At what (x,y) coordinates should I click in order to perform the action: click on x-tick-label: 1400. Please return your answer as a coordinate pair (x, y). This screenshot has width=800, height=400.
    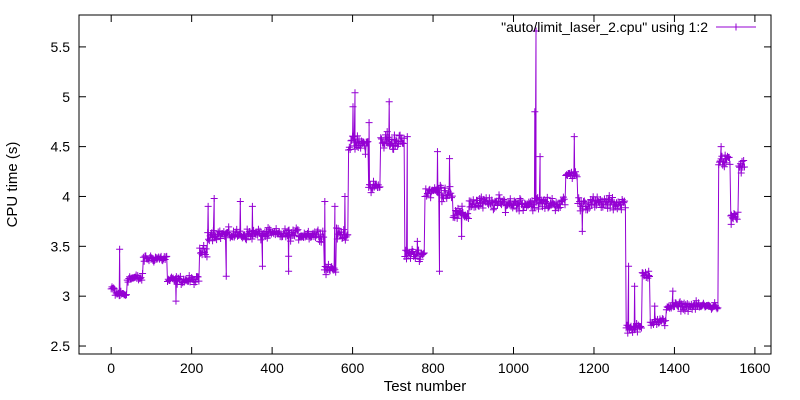
    Looking at the image, I should click on (674, 368).